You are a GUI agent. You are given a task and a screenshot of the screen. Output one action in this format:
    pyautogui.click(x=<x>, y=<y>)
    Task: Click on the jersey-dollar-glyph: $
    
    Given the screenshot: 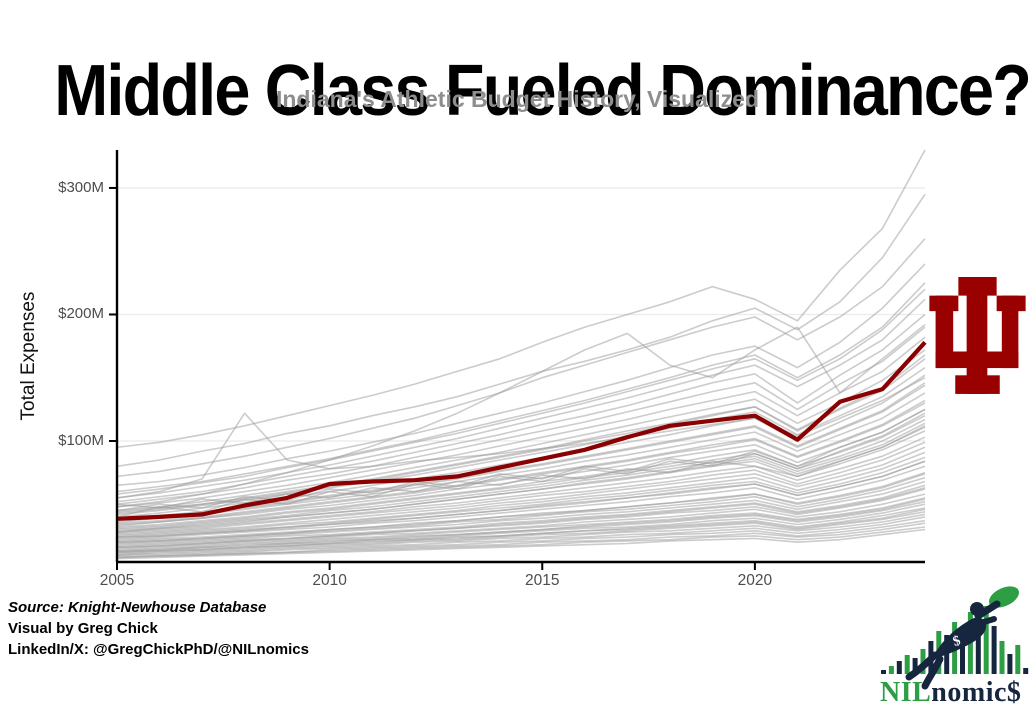 What is the action you would take?
    pyautogui.click(x=956, y=641)
    